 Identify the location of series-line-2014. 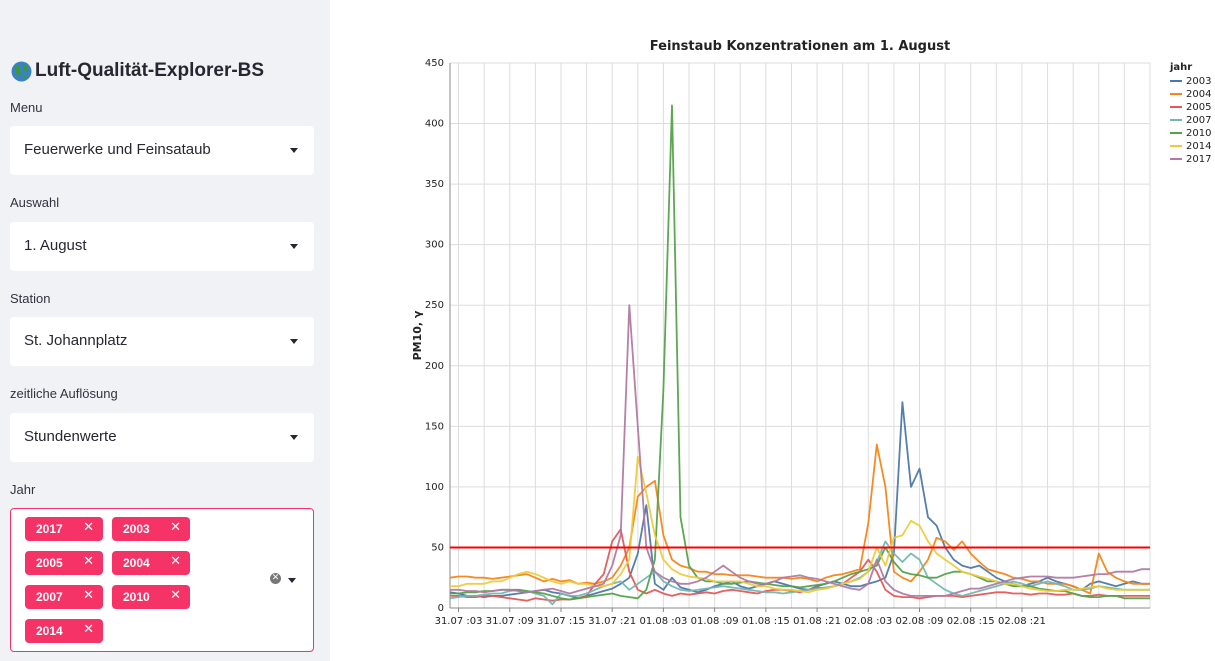
(800, 524).